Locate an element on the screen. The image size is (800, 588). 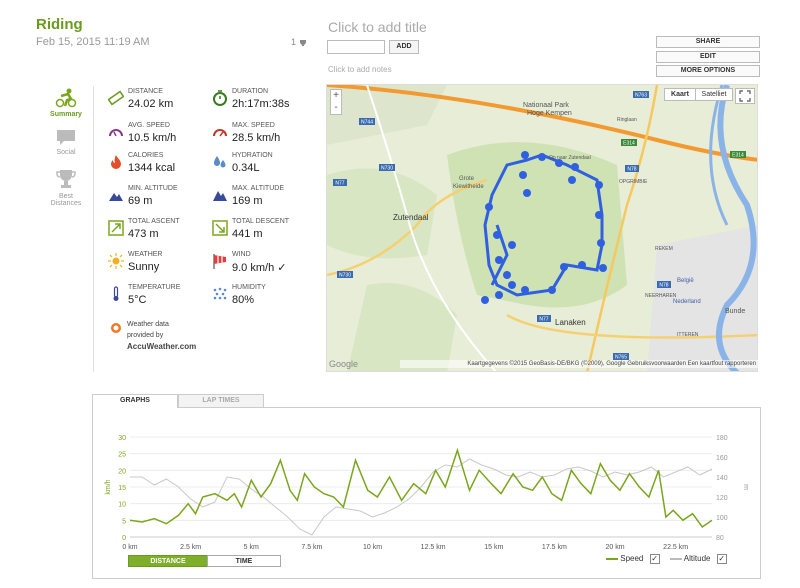
stat-value: 1344 kcal is located at coordinates (152, 168).